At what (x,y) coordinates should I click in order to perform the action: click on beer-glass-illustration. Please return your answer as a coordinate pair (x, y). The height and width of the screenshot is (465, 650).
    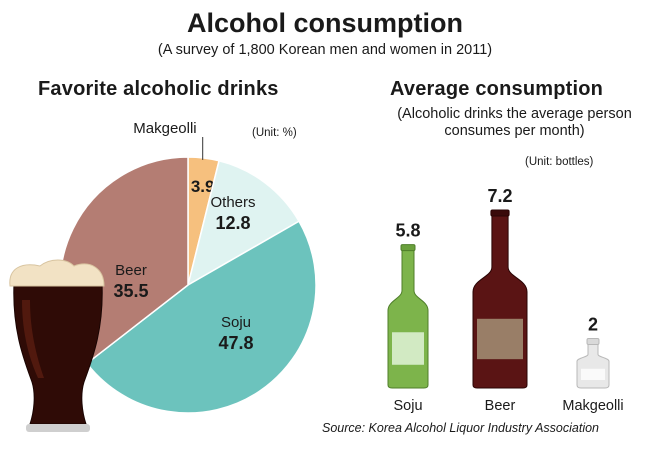
    Looking at the image, I should click on (57, 345).